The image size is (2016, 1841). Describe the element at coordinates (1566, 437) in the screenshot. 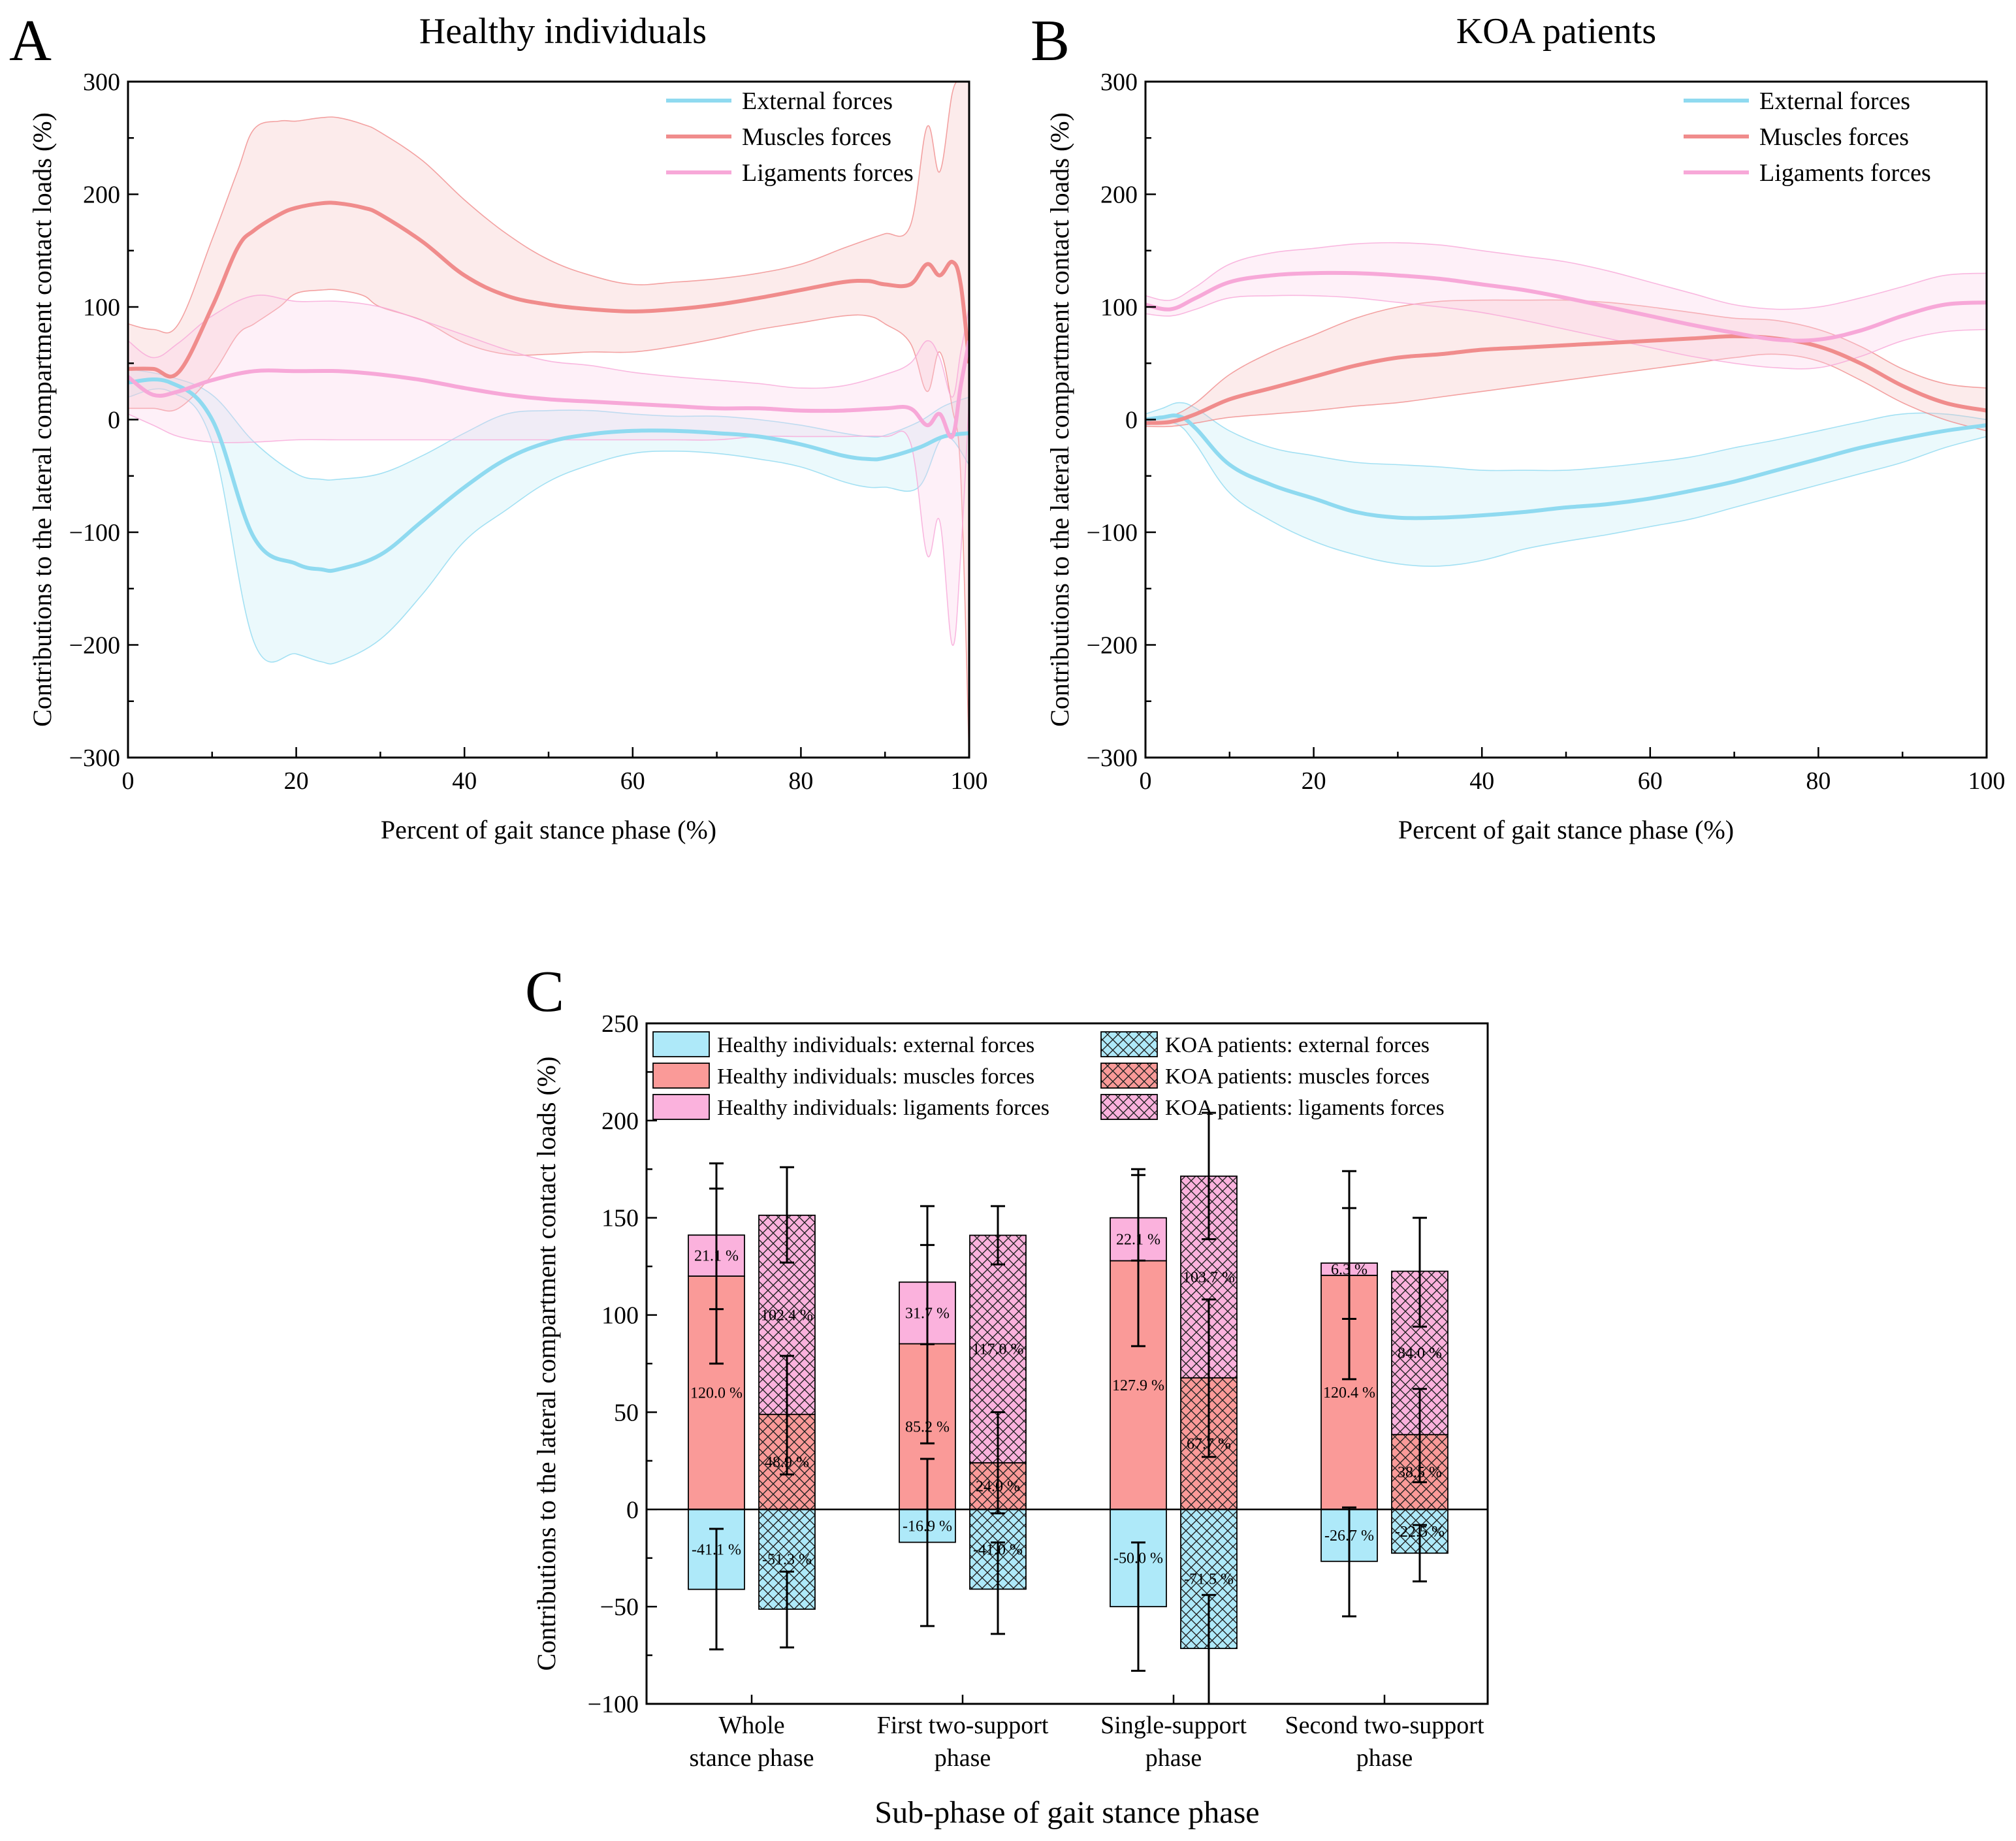

I see `panel-b-external-upper-bound` at that location.